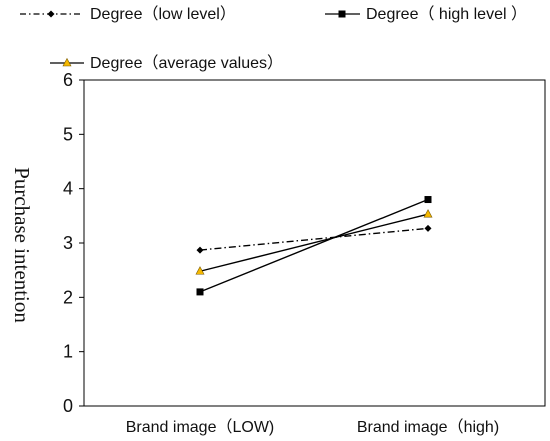  What do you see at coordinates (68, 297) in the screenshot?
I see `y-tick-label: 2` at bounding box center [68, 297].